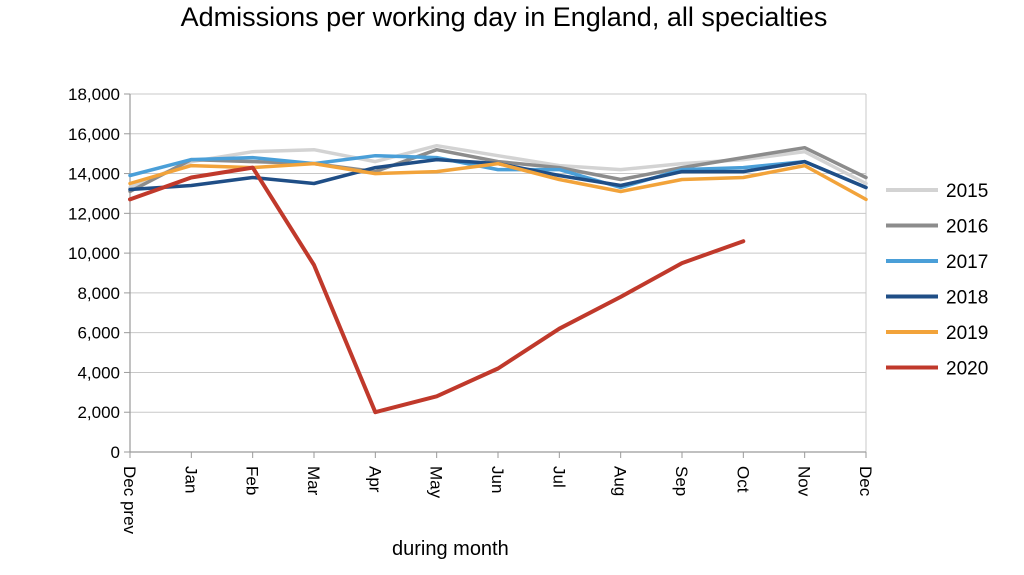 The width and height of the screenshot is (1024, 575). Describe the element at coordinates (967, 227) in the screenshot. I see `legend-label-2016: 2016` at that location.